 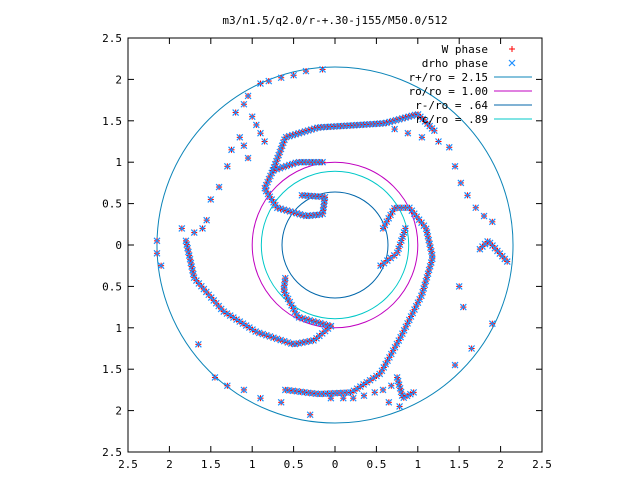 I want to click on x-tick-label: 2, so click(x=169, y=464).